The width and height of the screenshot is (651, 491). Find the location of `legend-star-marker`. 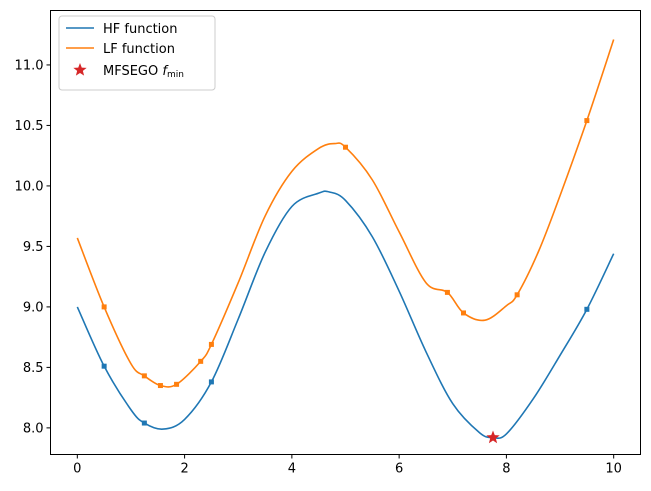

legend-star-marker is located at coordinates (80, 69).